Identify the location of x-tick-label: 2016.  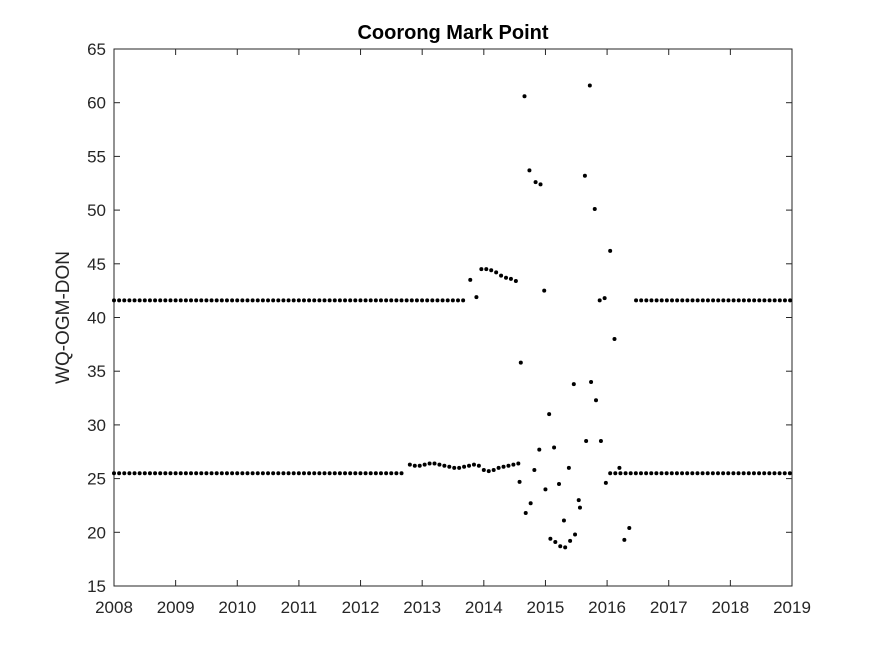
(607, 607).